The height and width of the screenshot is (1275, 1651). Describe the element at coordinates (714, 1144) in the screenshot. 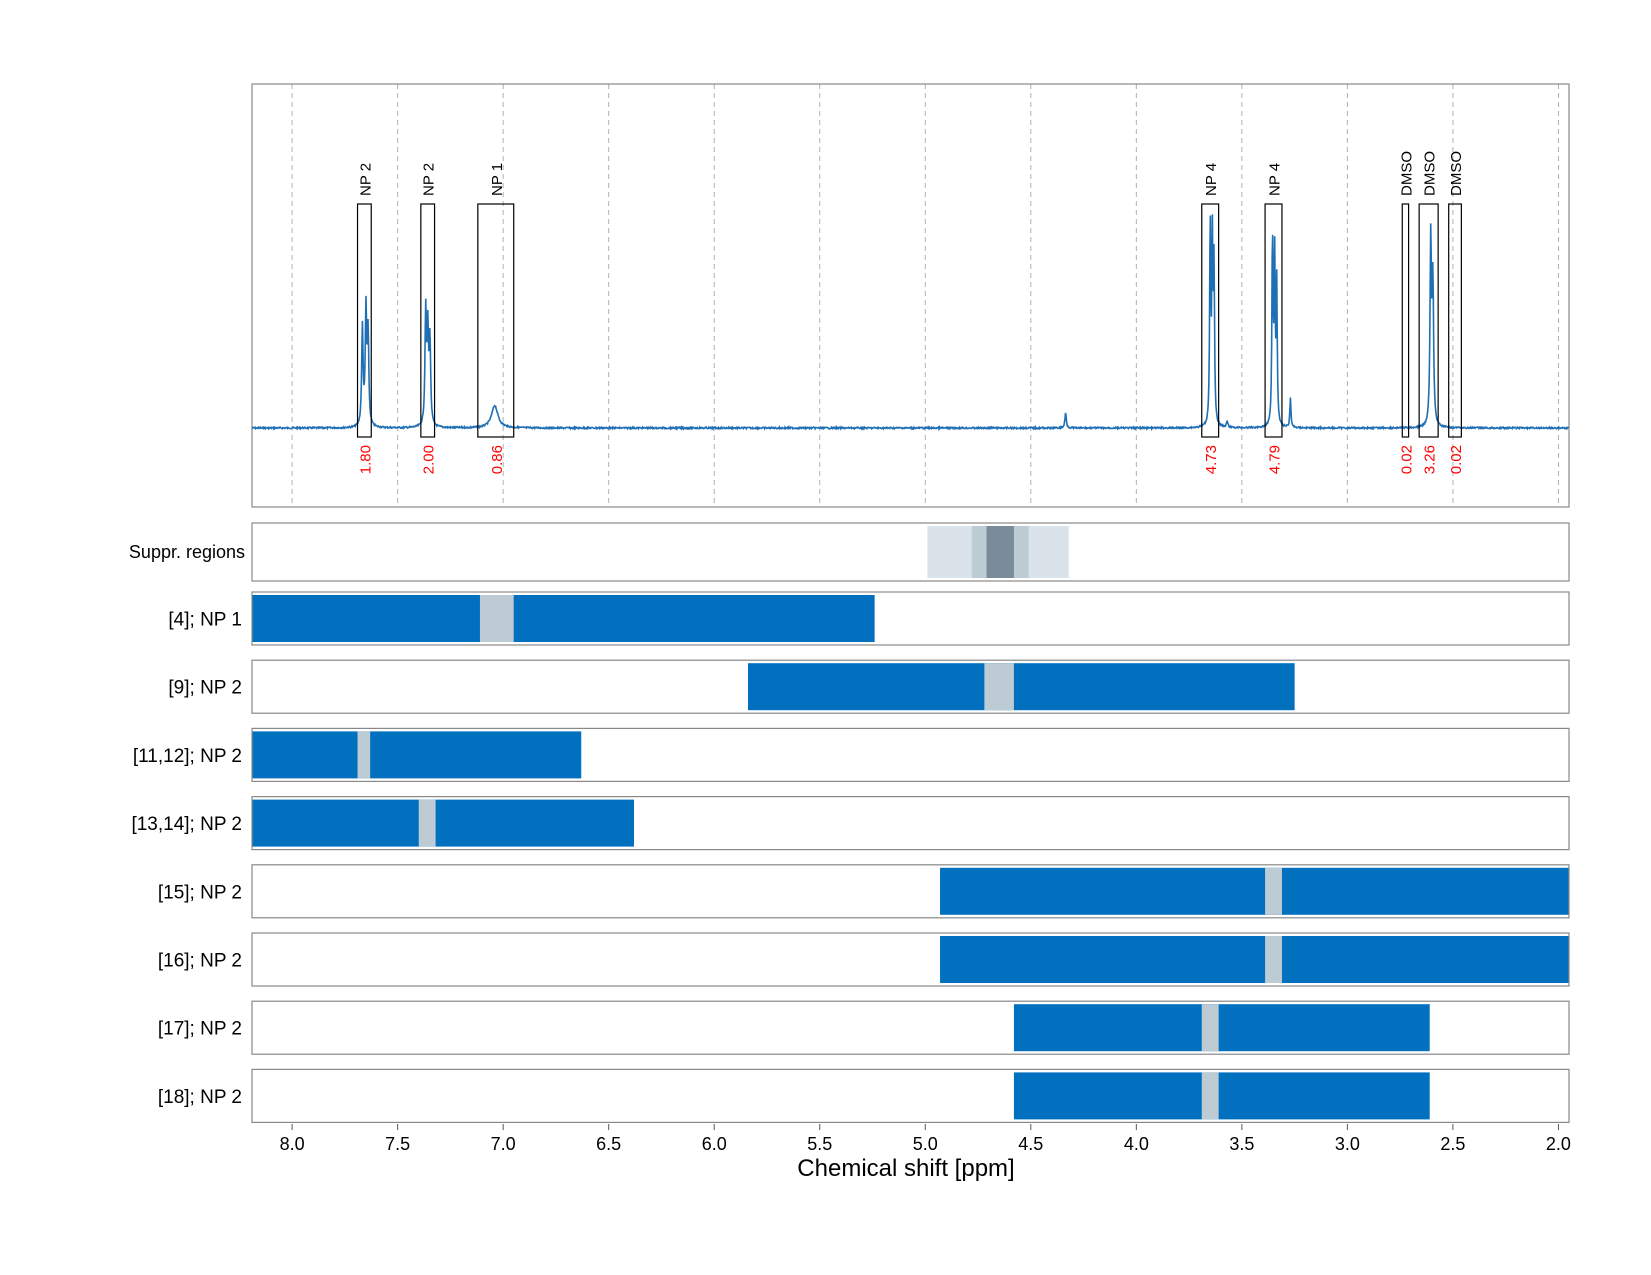

I see `x-tick-label: 6.0` at that location.